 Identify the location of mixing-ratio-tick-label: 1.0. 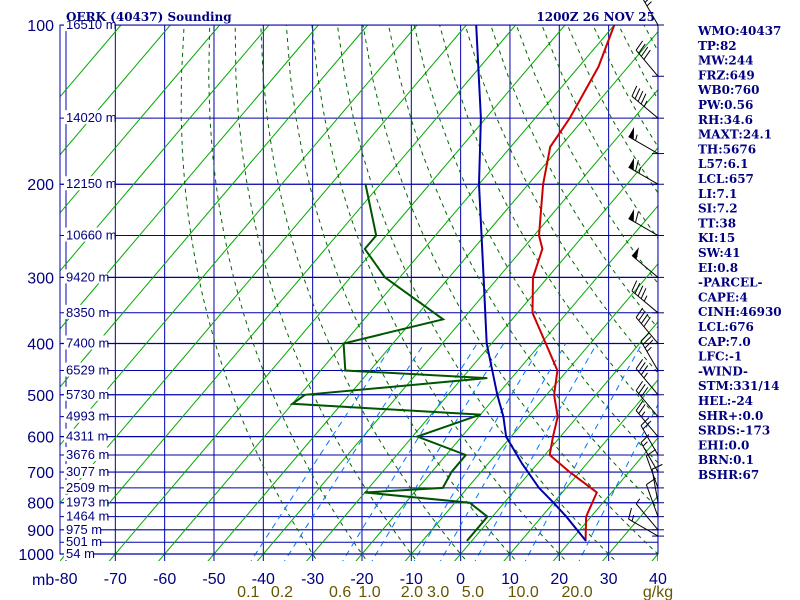
(369, 592).